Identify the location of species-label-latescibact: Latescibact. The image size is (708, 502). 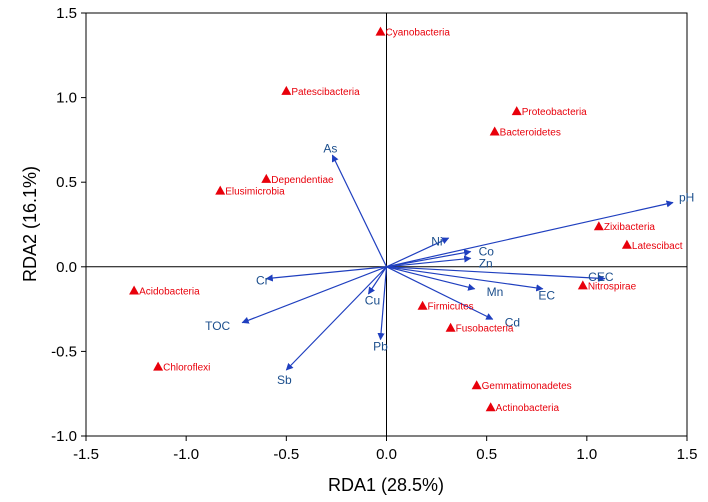
(657, 246).